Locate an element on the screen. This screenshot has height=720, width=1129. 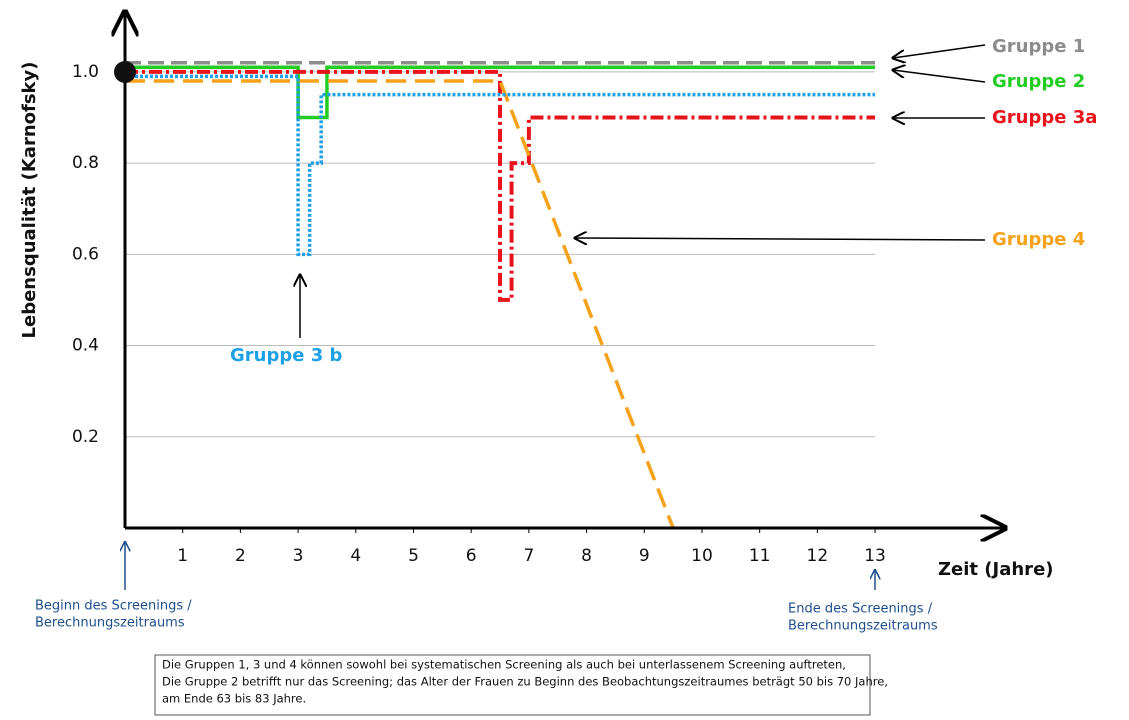
x-tick-label: 13 is located at coordinates (875, 556).